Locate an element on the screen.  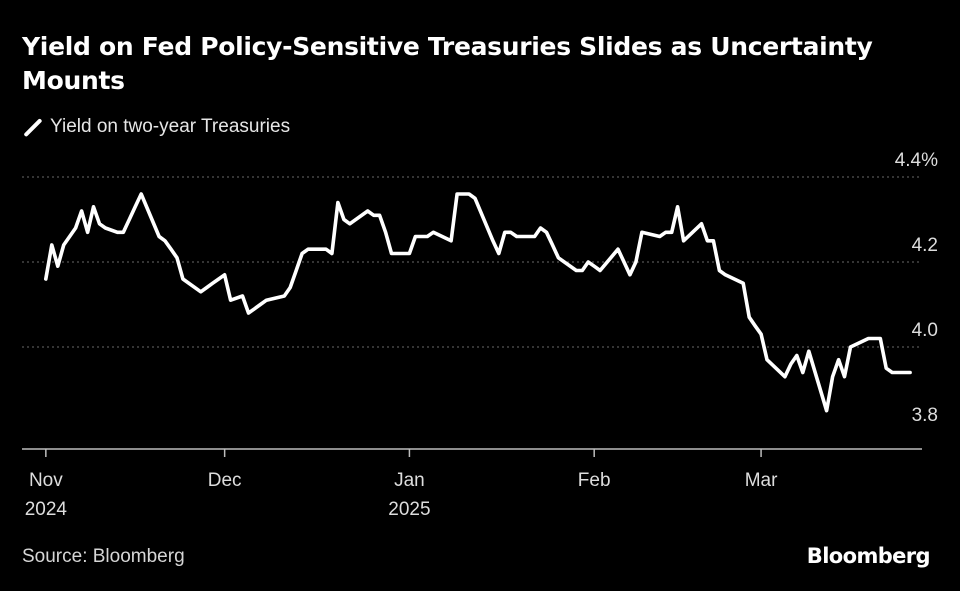
y-tick-label: 3.8 is located at coordinates (925, 415).